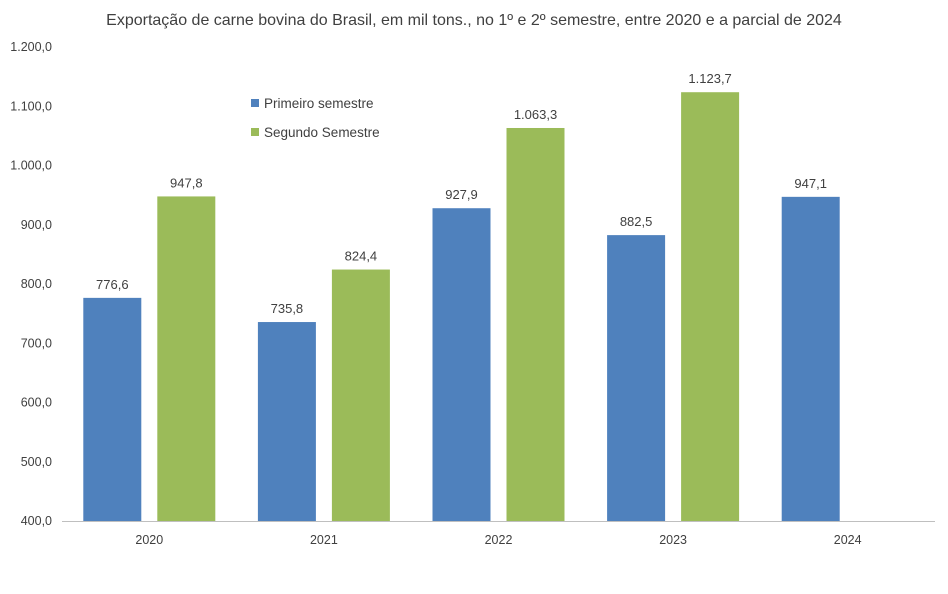 The height and width of the screenshot is (594, 948). What do you see at coordinates (36, 462) in the screenshot?
I see `y-tick-label: 500,0` at bounding box center [36, 462].